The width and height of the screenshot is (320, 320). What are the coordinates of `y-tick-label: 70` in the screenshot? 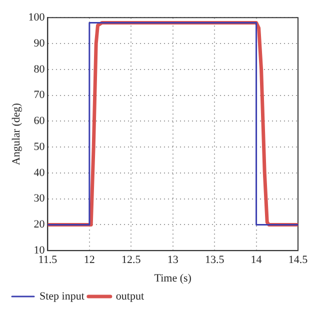 It's located at (40, 95).